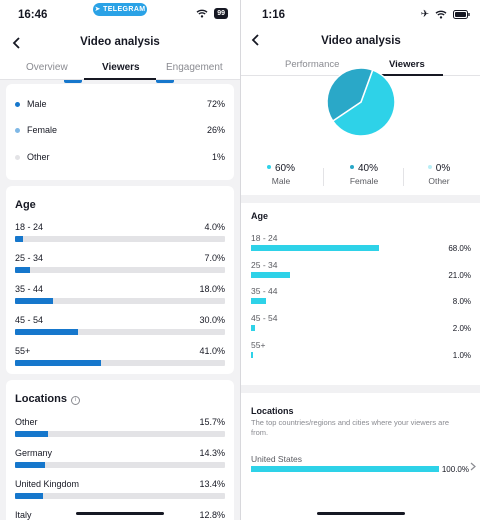  What do you see at coordinates (350, 95) in the screenshot?
I see `pie-slice-female` at bounding box center [350, 95].